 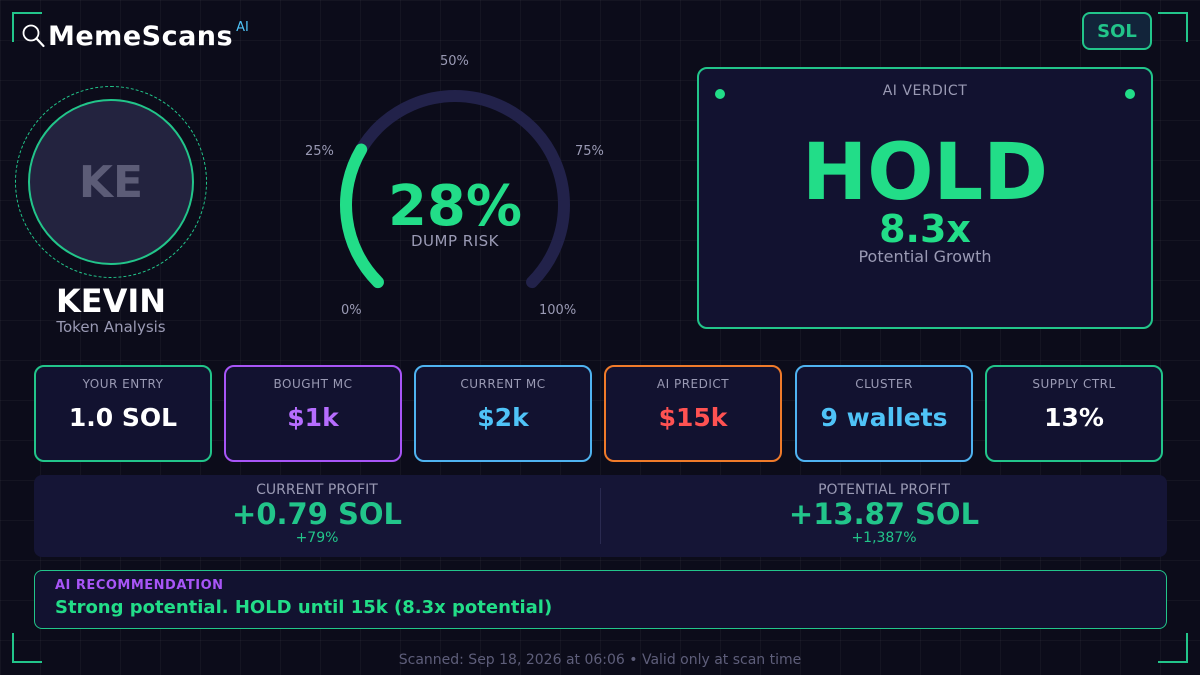 I want to click on verdict-multiplier: 8.3x, so click(x=925, y=229).